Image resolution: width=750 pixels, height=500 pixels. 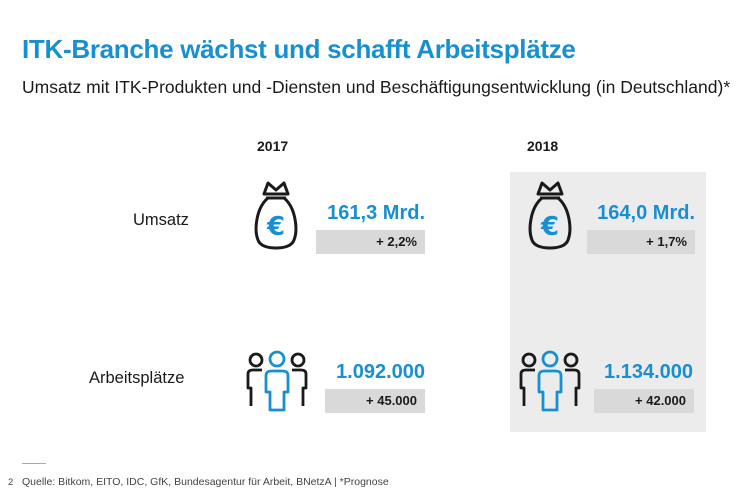 What do you see at coordinates (375, 401) in the screenshot?
I see `change-arbeitsplaetze-2017: + 45.000` at bounding box center [375, 401].